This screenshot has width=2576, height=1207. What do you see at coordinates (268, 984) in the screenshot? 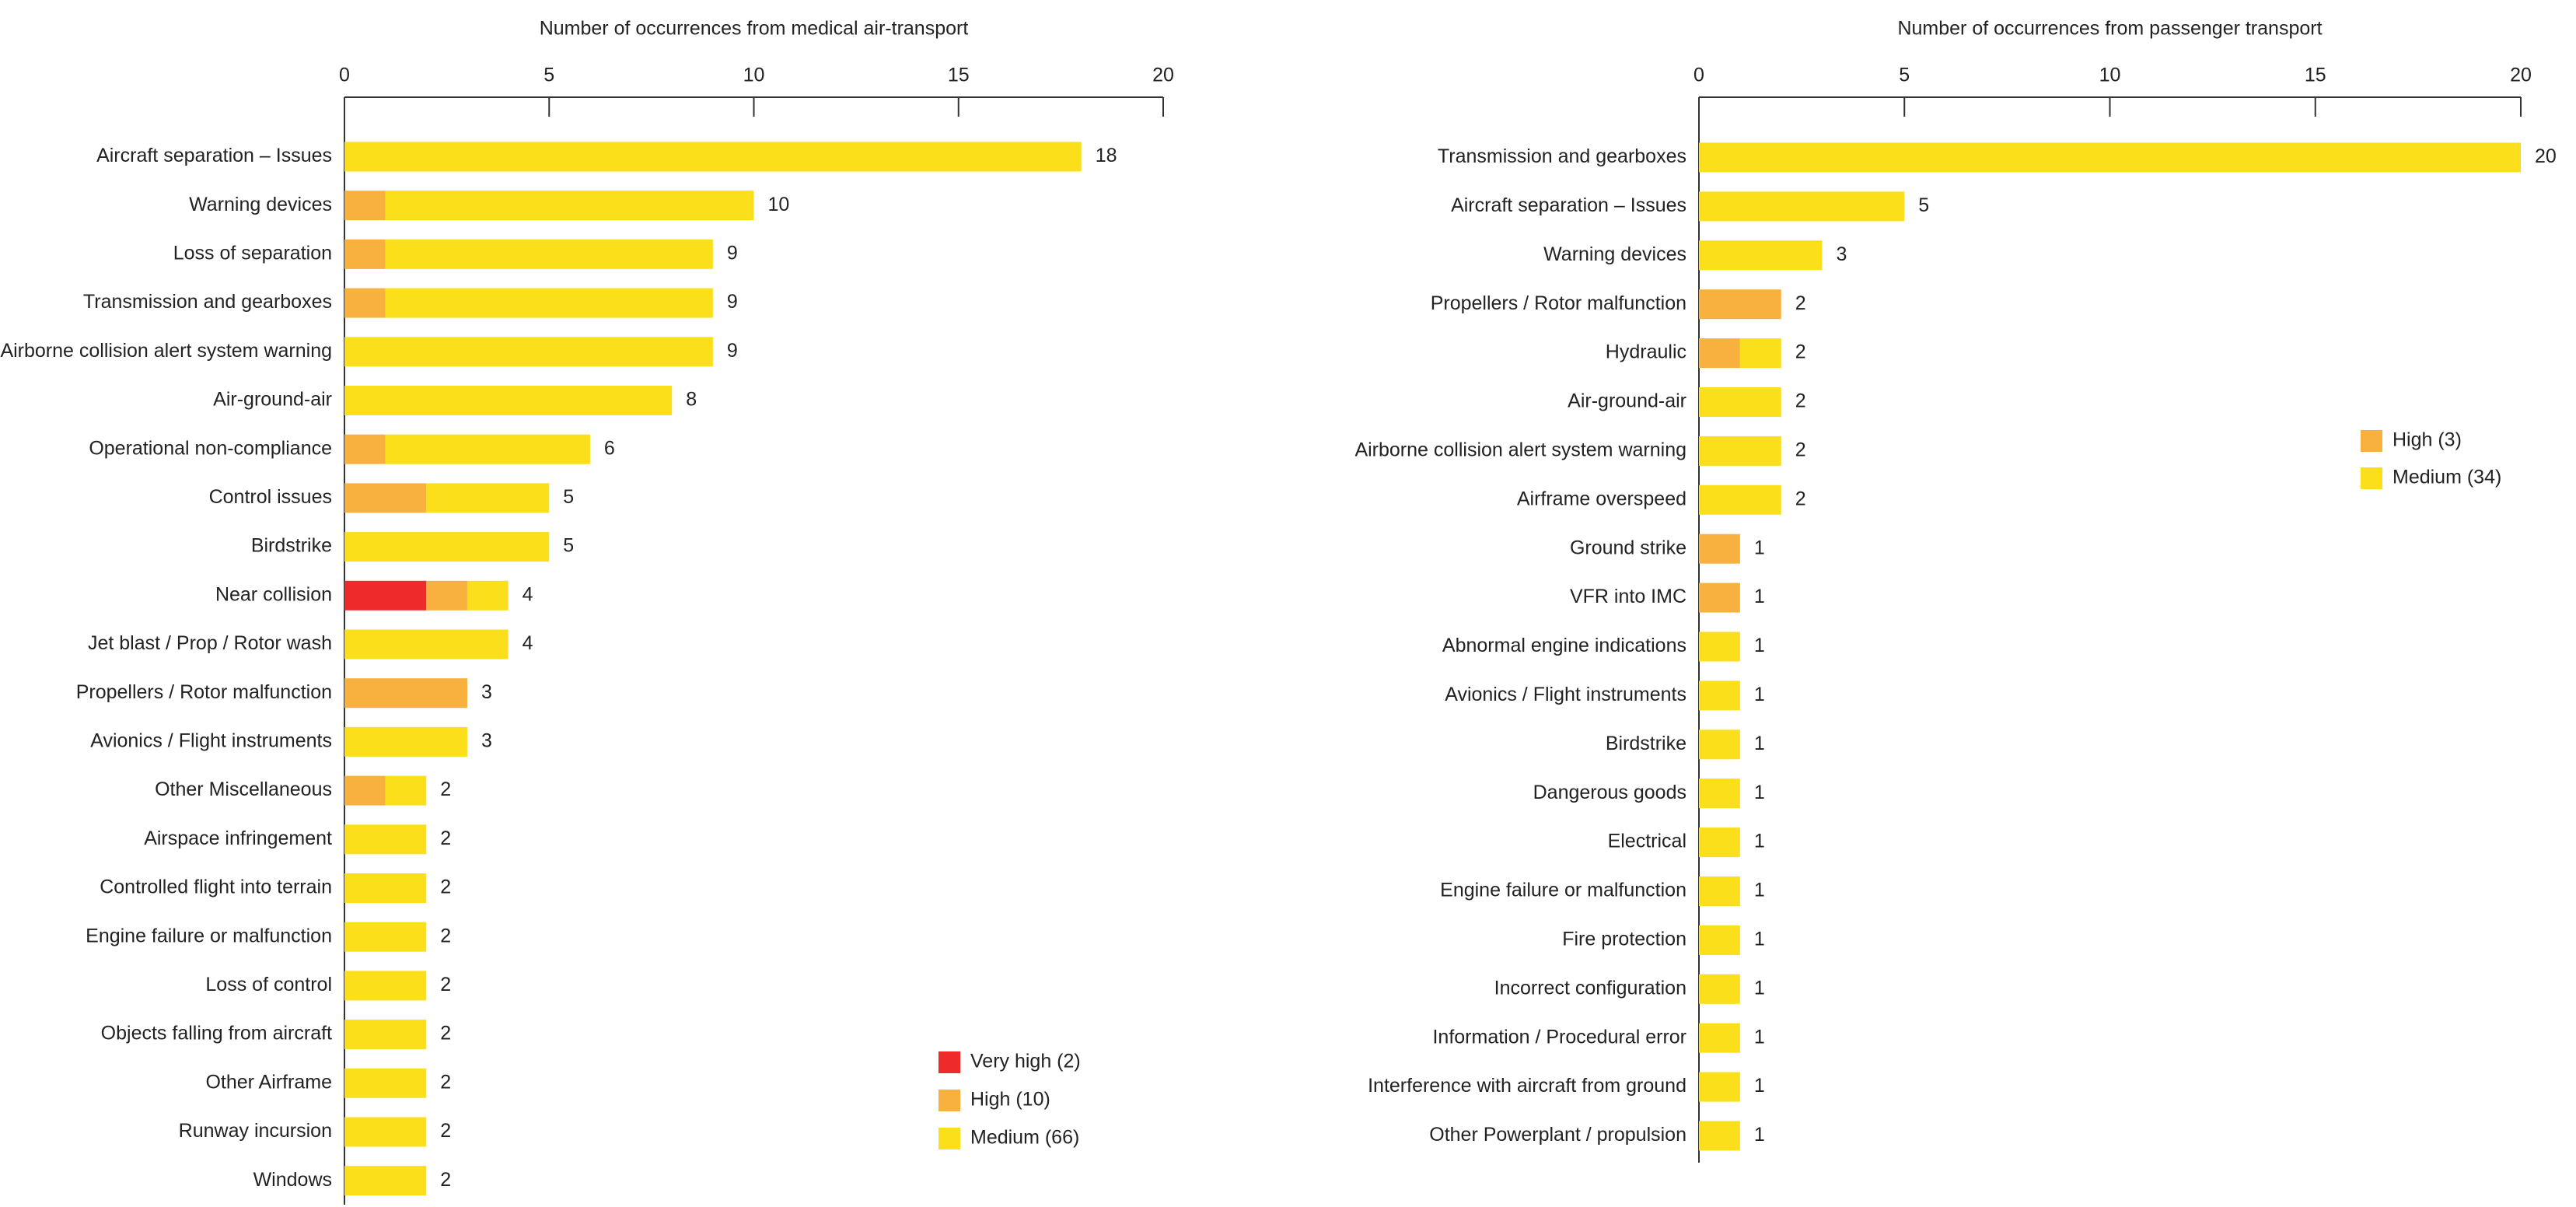
I see `category-label: Loss of control` at bounding box center [268, 984].